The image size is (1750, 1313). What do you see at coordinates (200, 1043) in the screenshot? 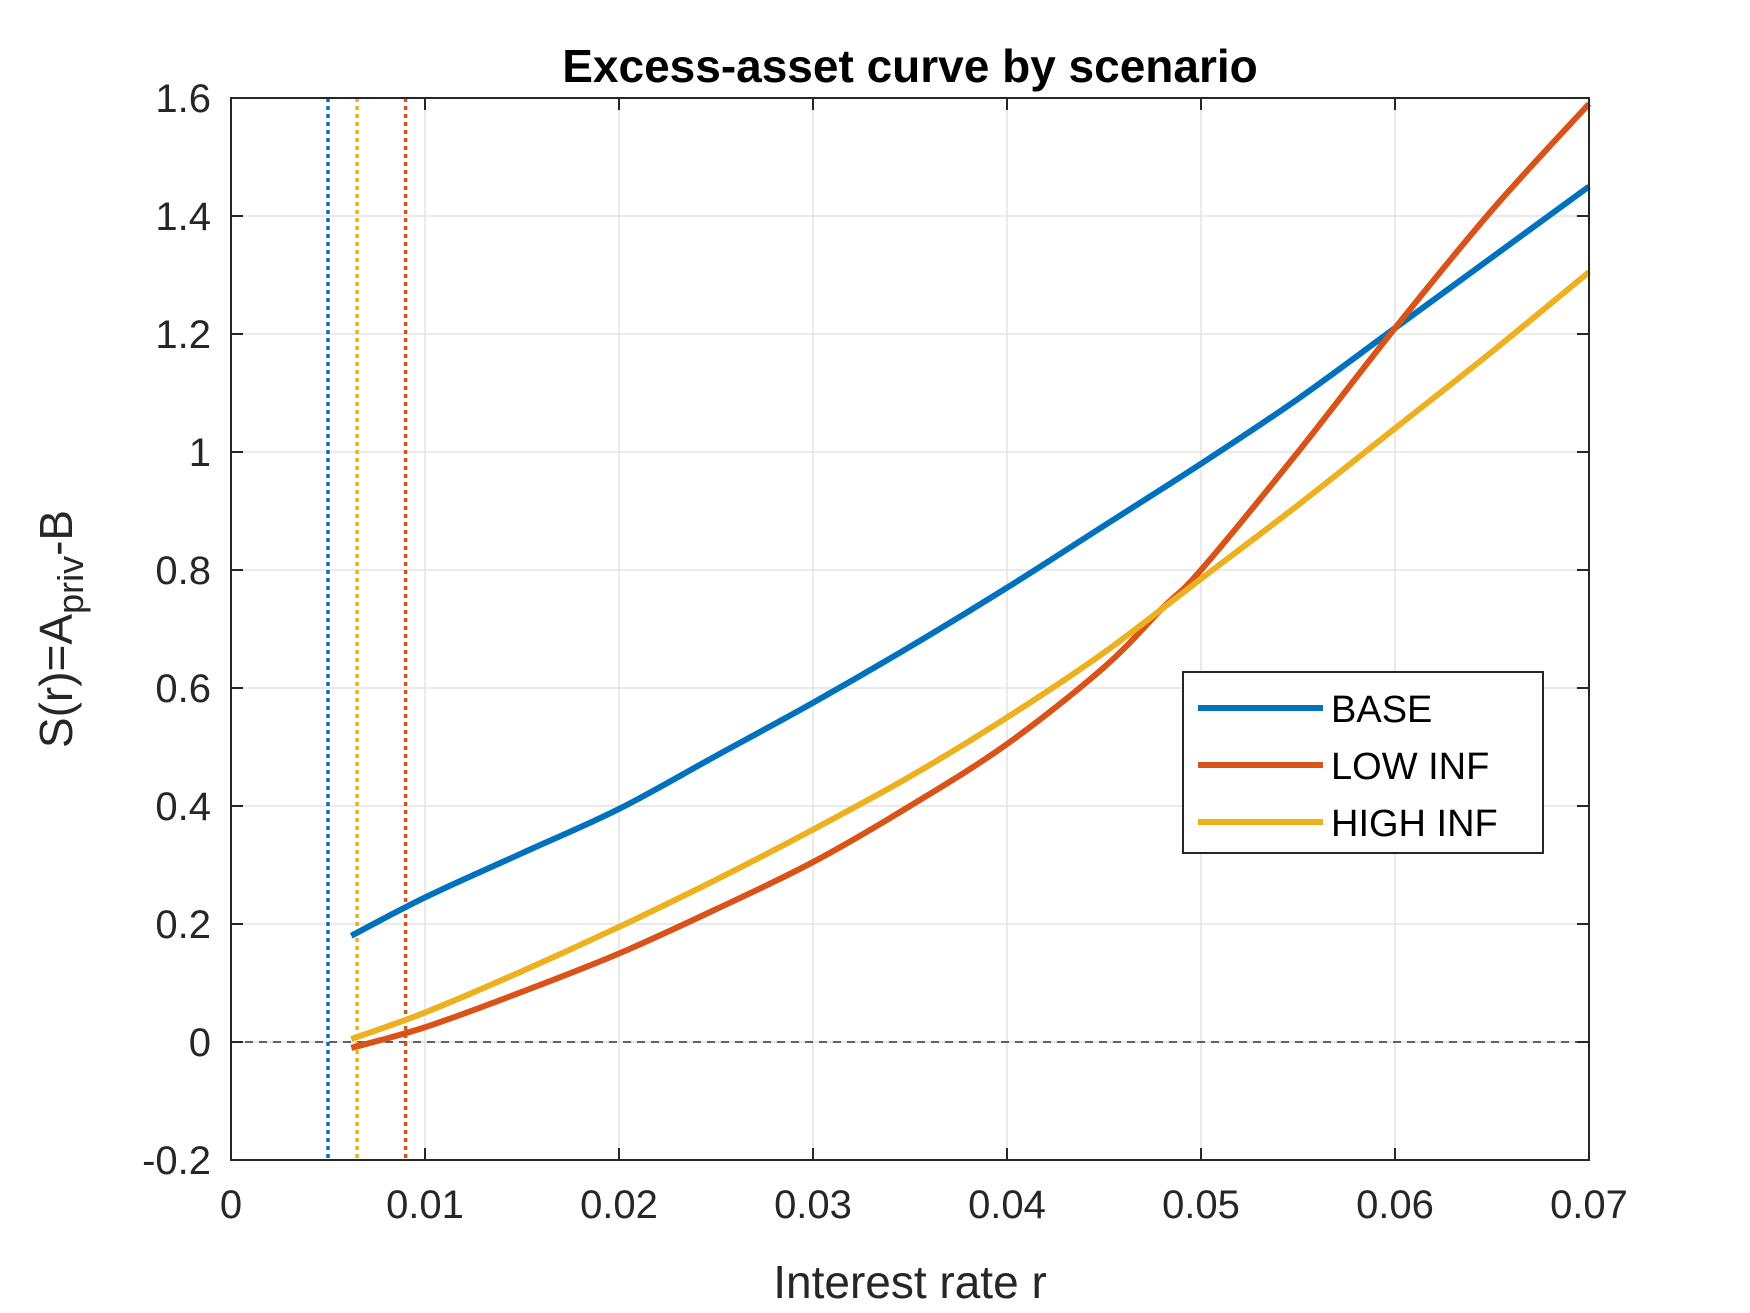
I see `y-tick-label: 0` at bounding box center [200, 1043].